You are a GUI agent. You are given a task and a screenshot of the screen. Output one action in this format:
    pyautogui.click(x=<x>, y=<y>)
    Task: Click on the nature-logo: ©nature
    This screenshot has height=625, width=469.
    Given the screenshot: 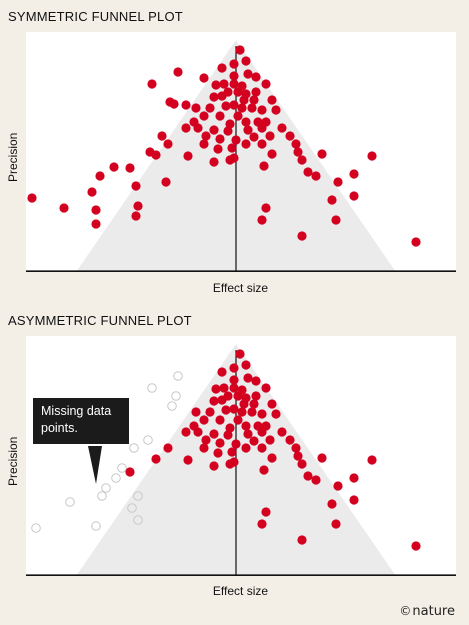 What is the action you would take?
    pyautogui.click(x=427, y=611)
    